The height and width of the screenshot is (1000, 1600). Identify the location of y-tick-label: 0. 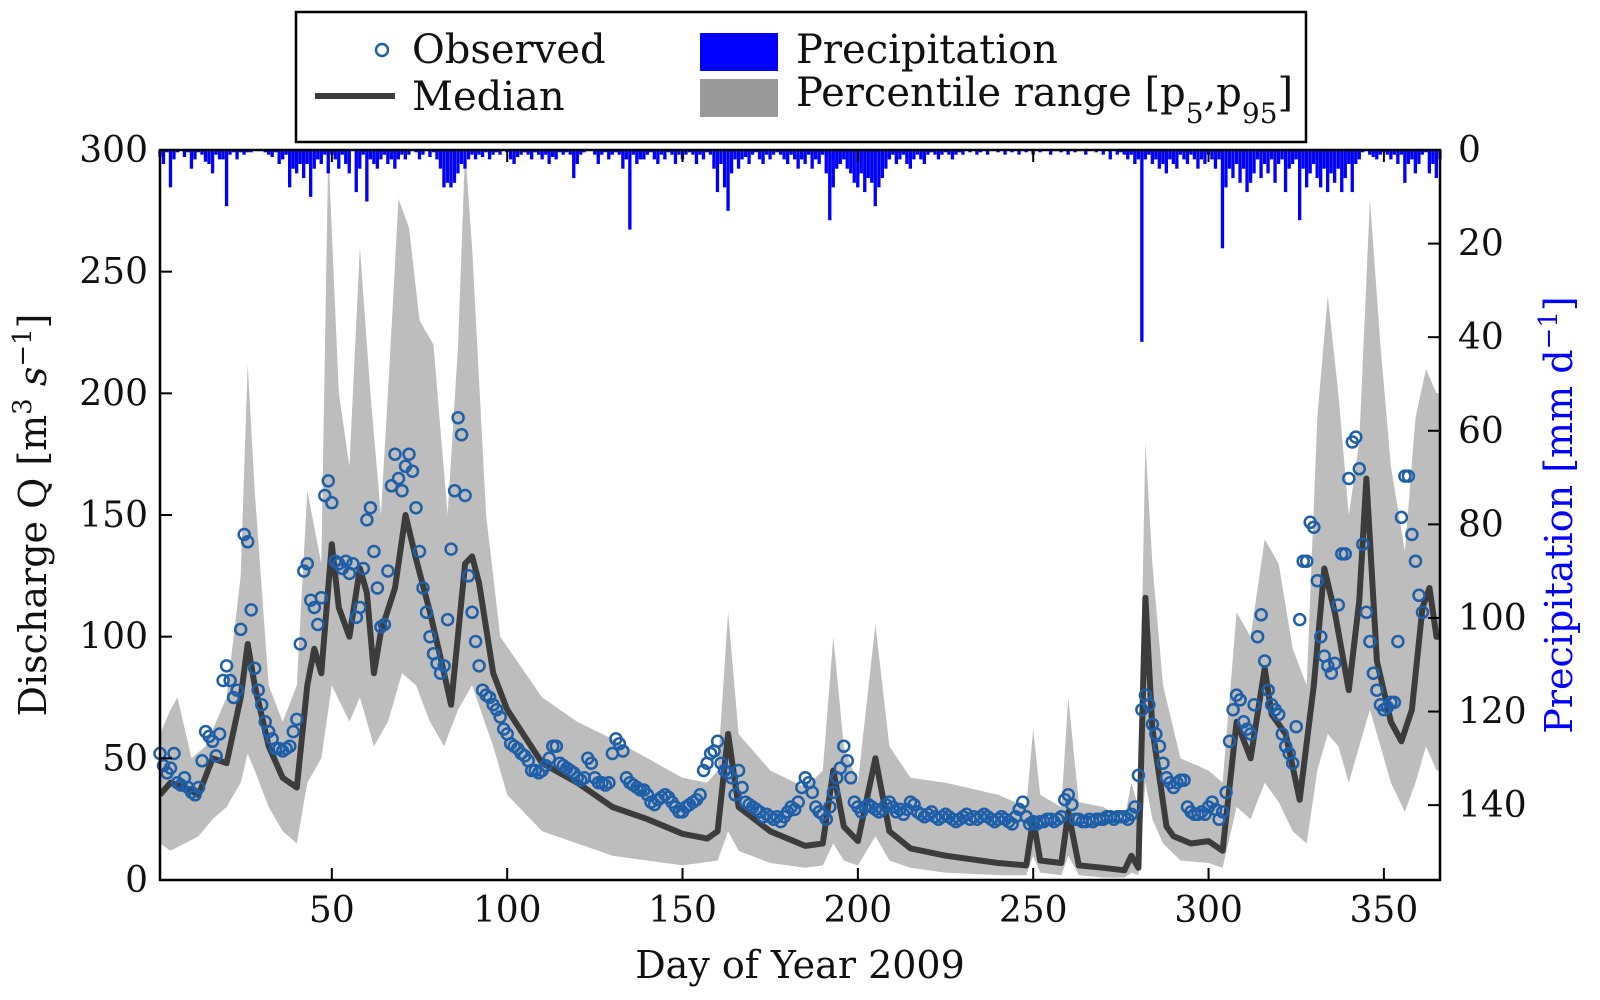
(136, 880).